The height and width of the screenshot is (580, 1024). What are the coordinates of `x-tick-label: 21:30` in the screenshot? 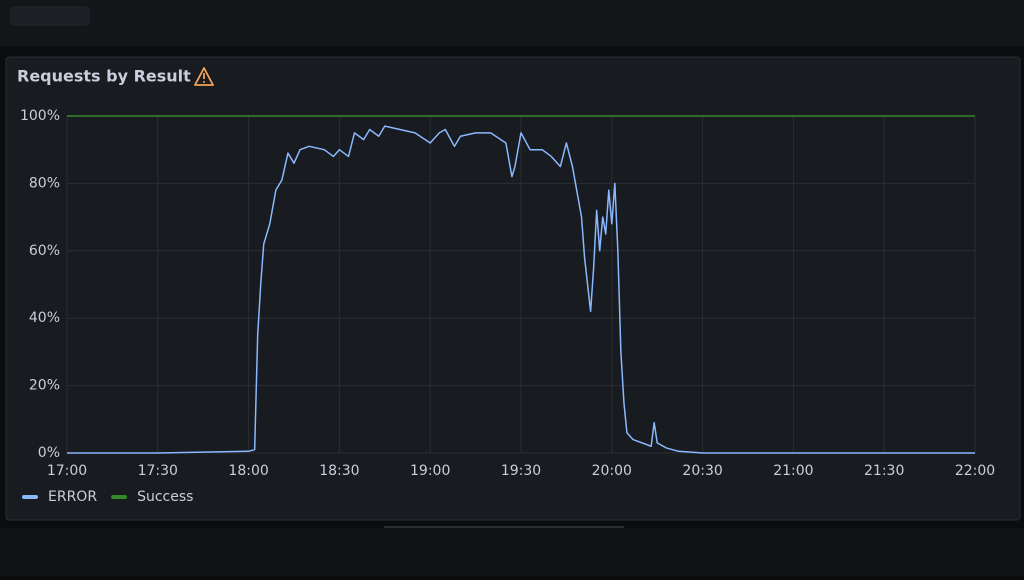 It's located at (884, 471).